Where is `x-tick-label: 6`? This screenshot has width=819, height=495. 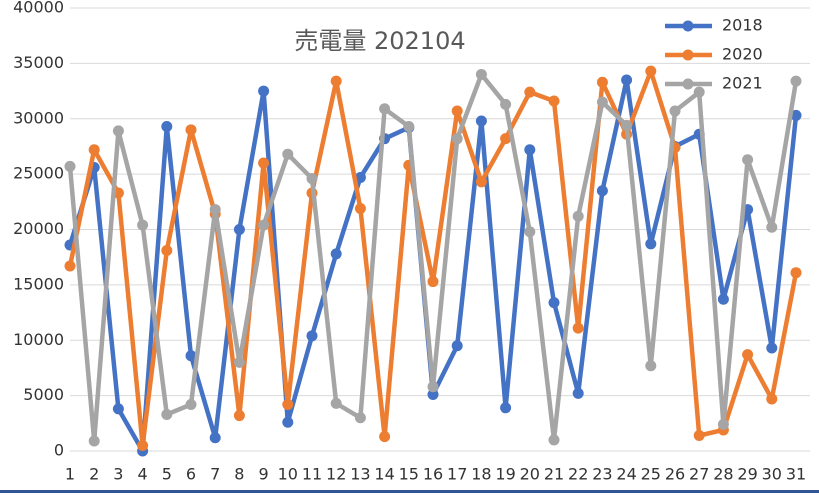 x-tick-label: 6 is located at coordinates (191, 474).